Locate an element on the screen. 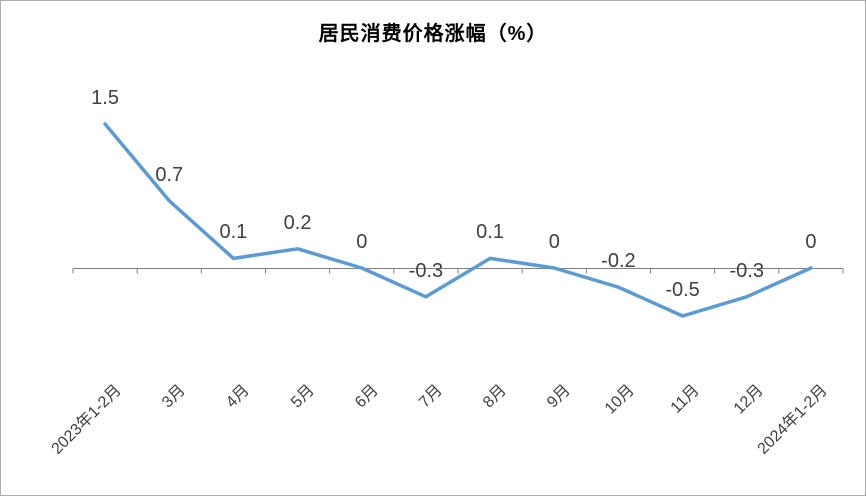  data-label: 0.2 is located at coordinates (297, 222).